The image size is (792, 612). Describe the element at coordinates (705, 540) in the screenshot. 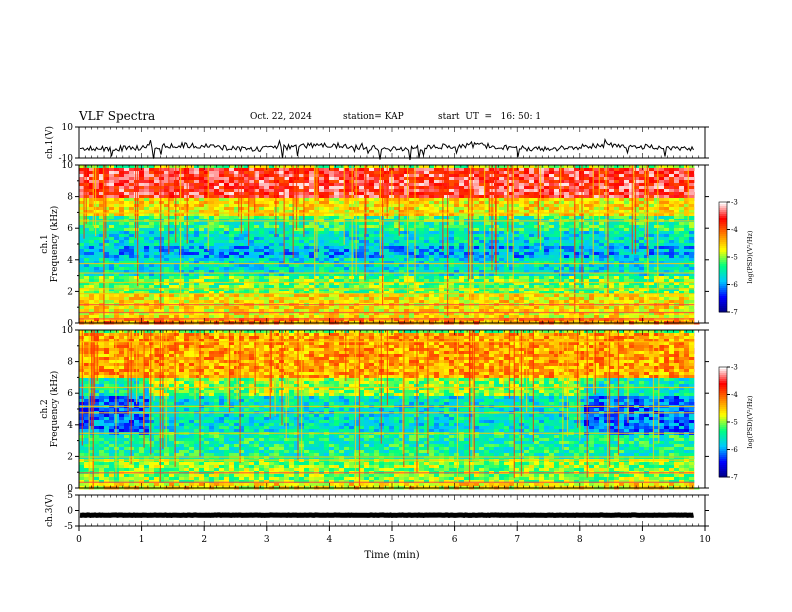

I see `xtick-label: 10` at that location.